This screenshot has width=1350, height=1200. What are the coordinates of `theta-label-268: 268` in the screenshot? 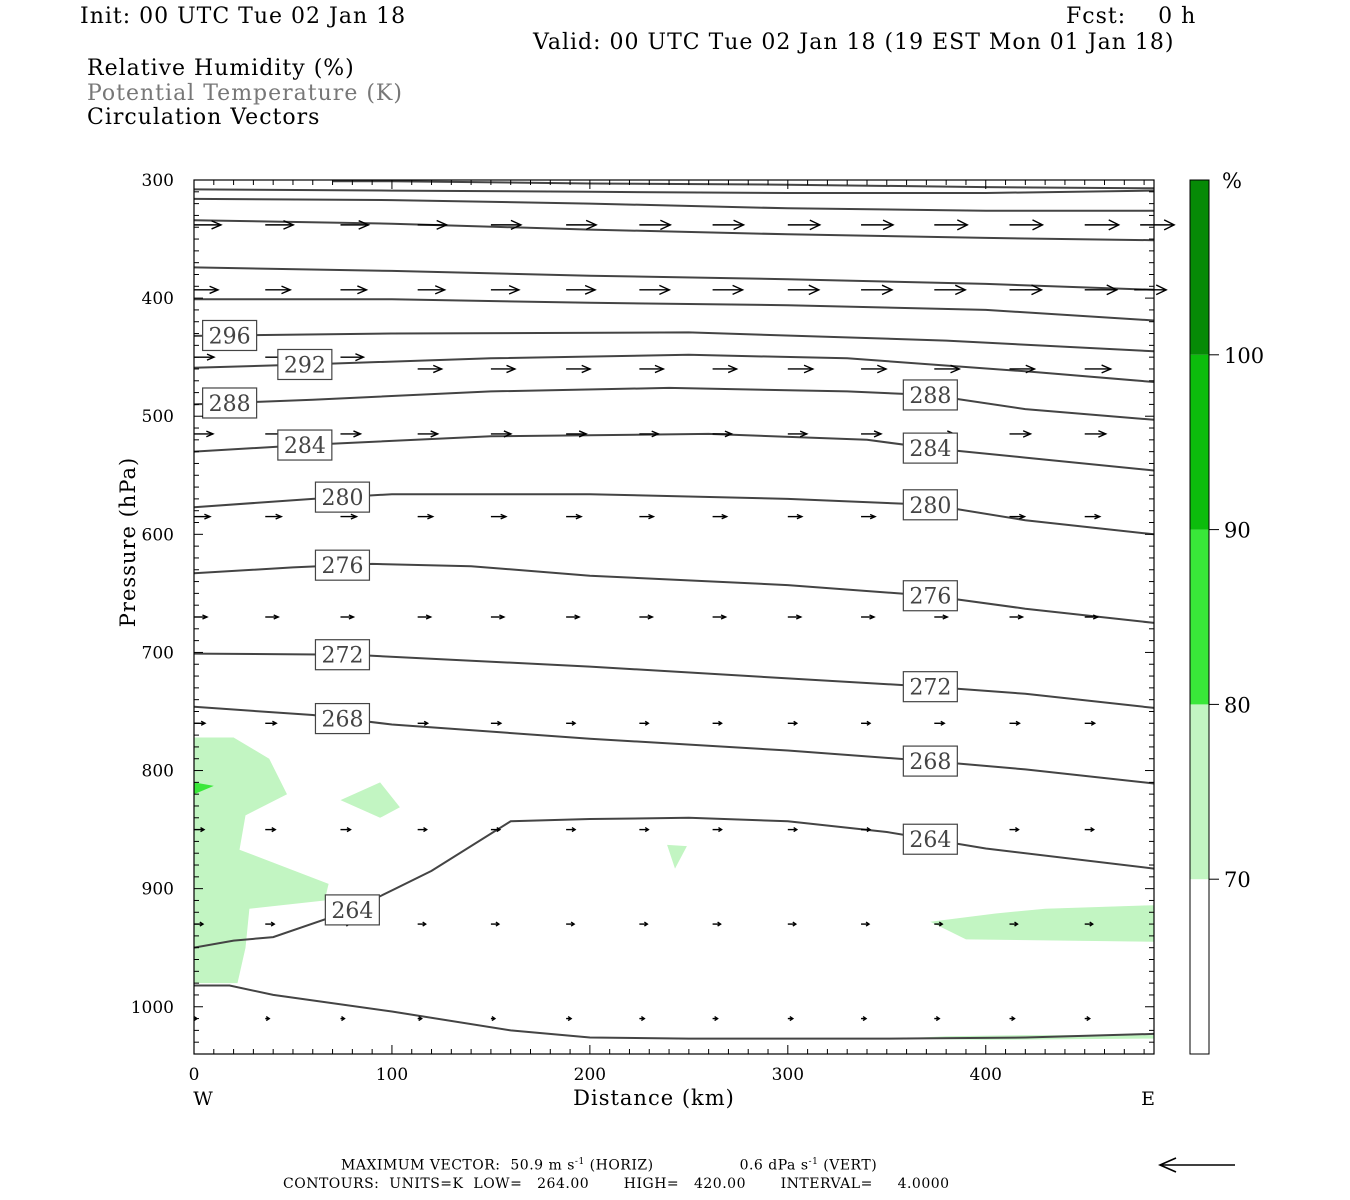 It's located at (342, 718).